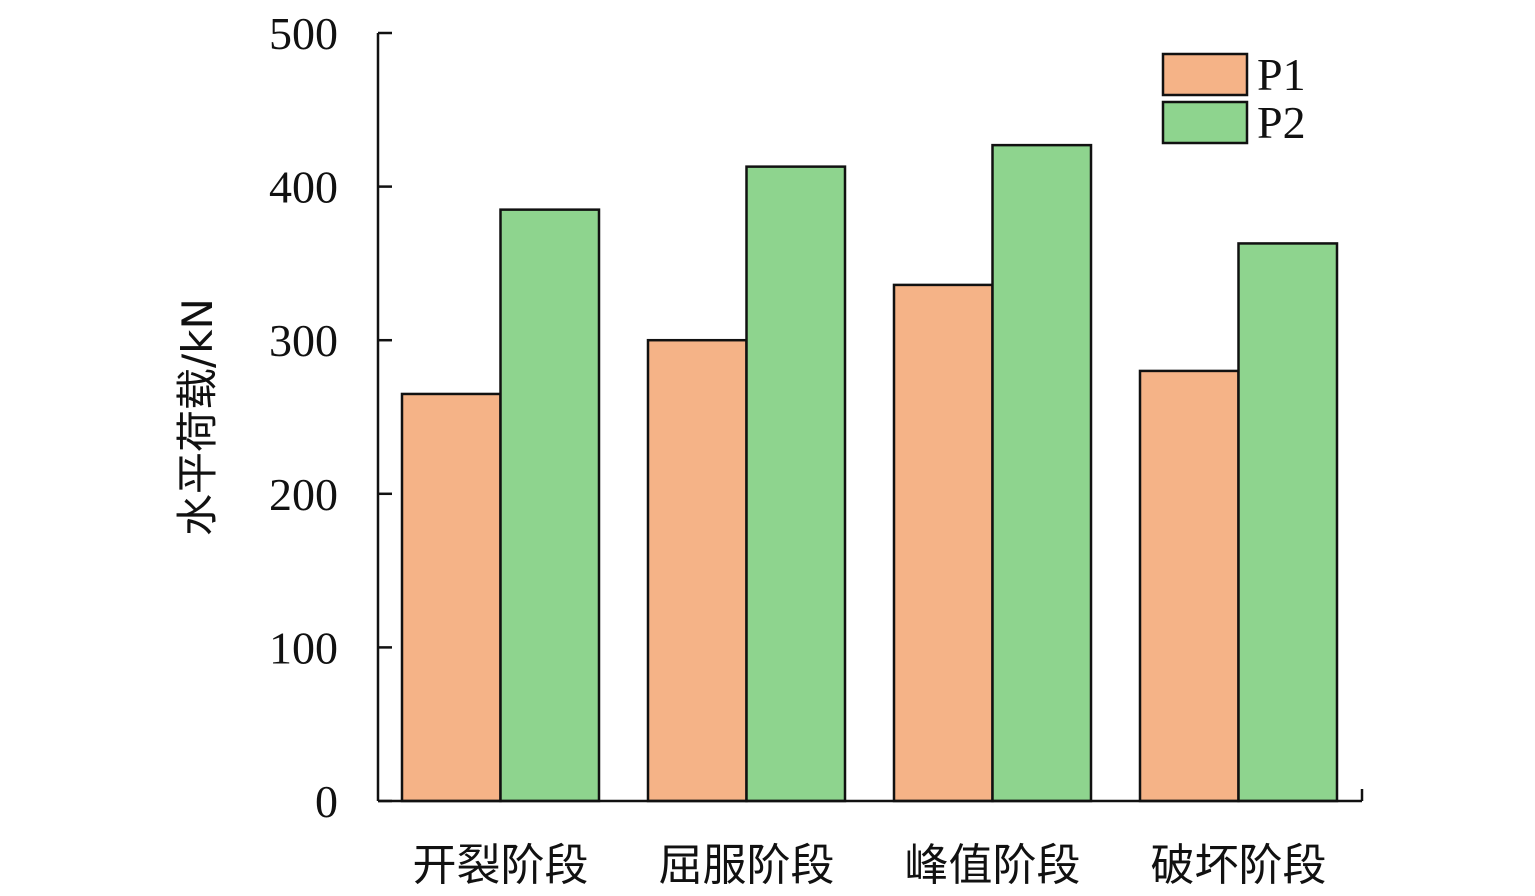 This screenshot has width=1535, height=896. Describe the element at coordinates (1205, 74) in the screenshot. I see `legend-swatch-p1` at that location.